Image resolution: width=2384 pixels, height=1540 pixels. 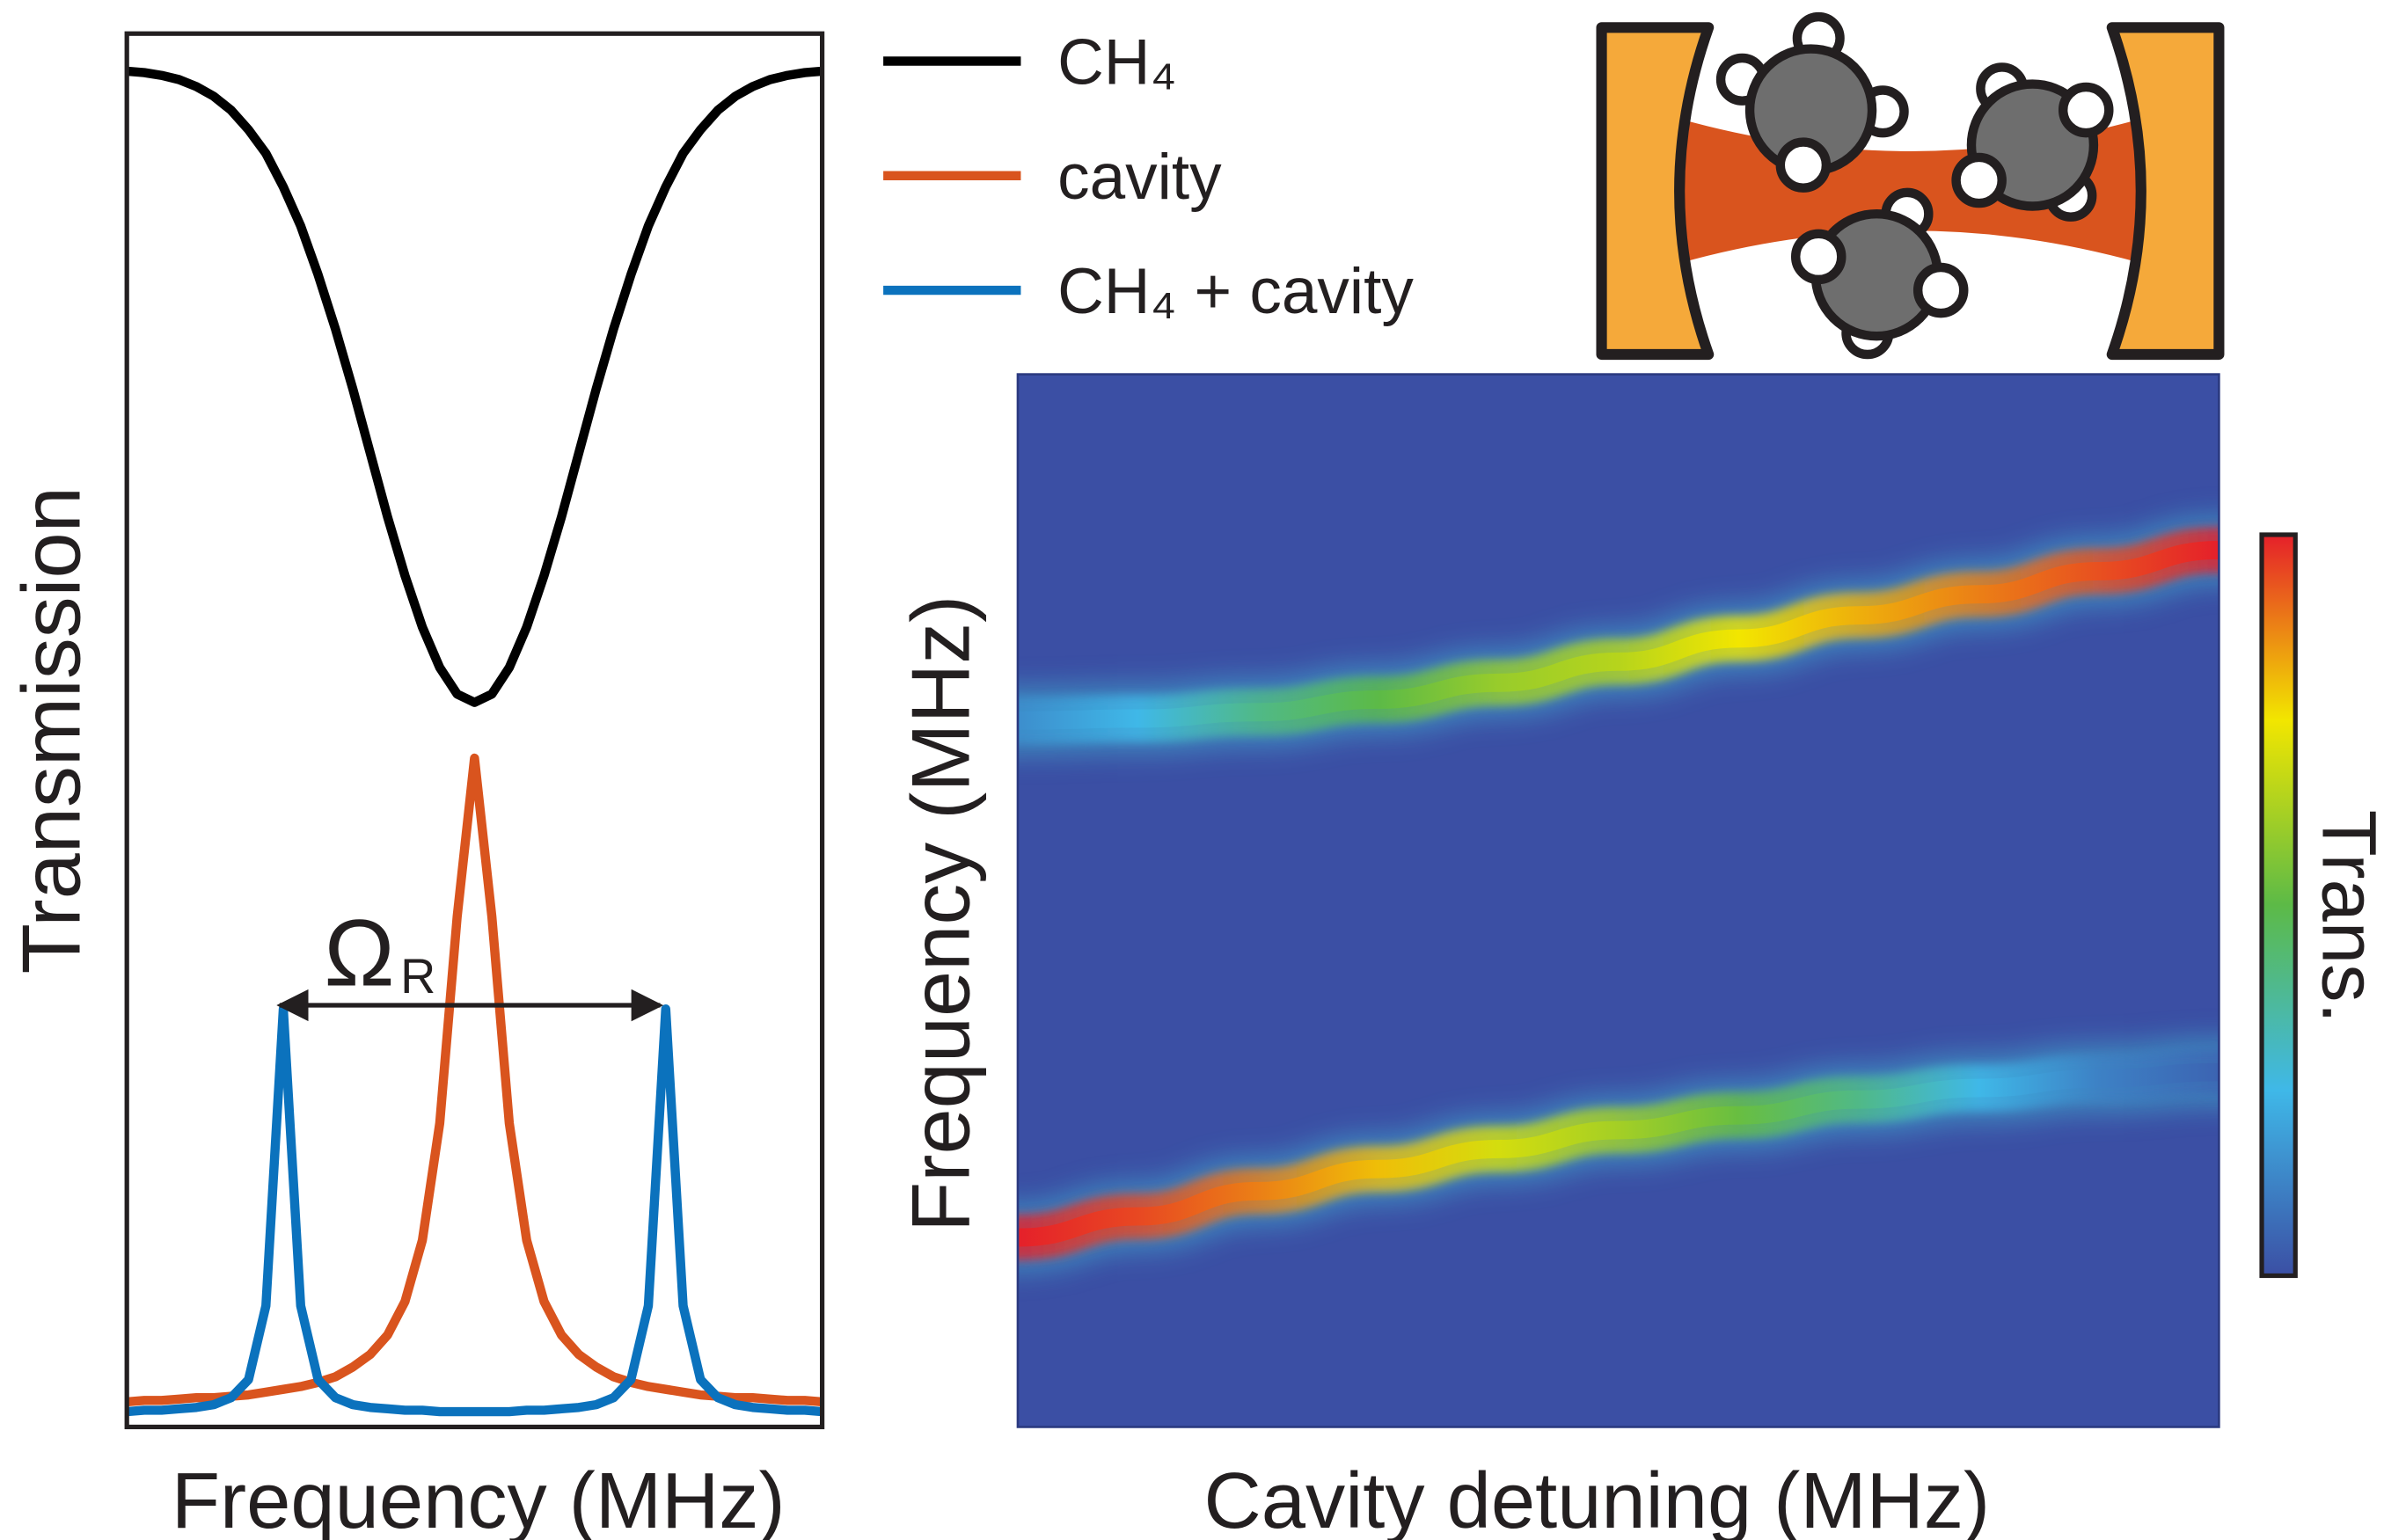 I want to click on legend-label: CH₄ + cavity, so click(x=1235, y=291).